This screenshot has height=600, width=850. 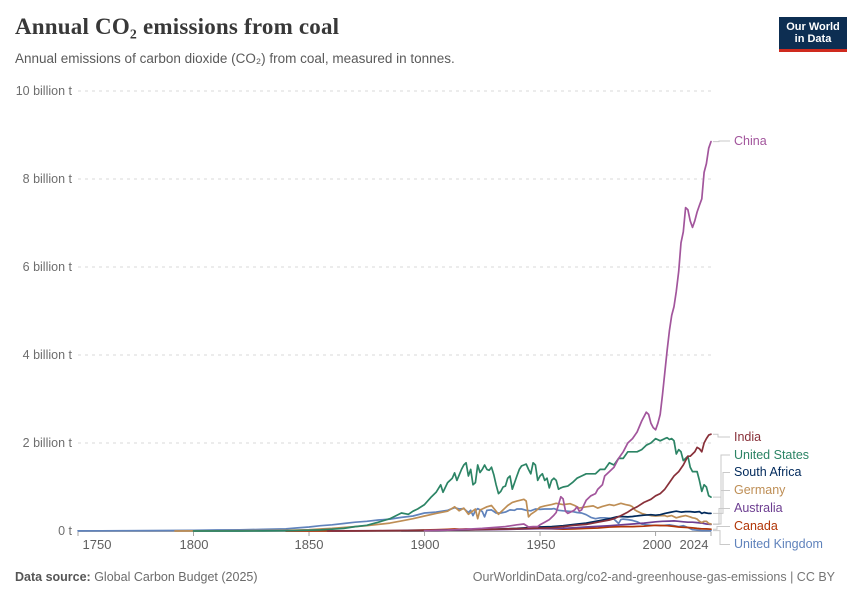 I want to click on x-tick-2000: 2000, so click(x=657, y=544).